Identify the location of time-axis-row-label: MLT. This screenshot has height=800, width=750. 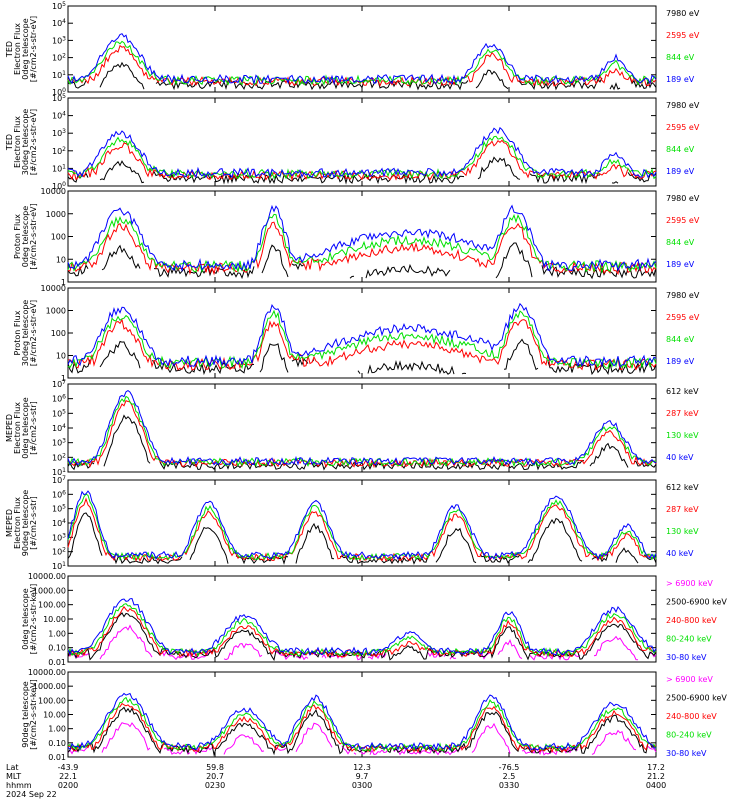
(13, 776).